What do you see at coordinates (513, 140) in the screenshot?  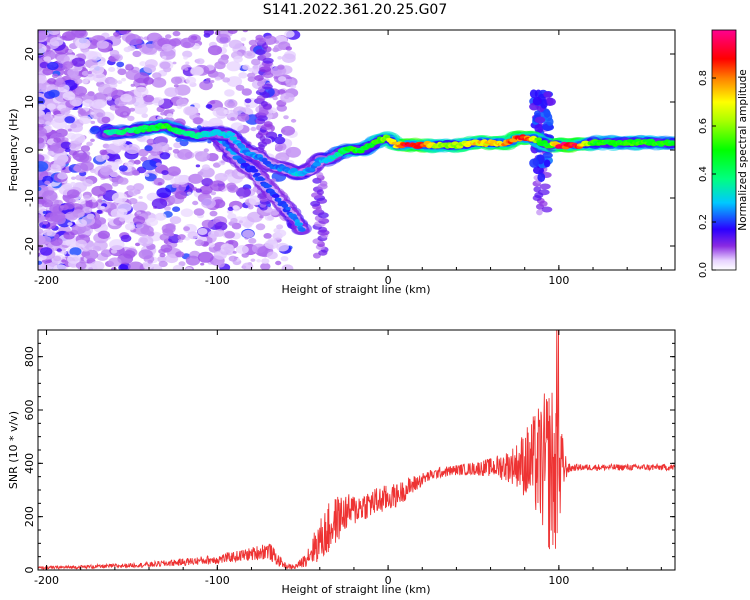 I see `spectrogram-ridge-blob` at bounding box center [513, 140].